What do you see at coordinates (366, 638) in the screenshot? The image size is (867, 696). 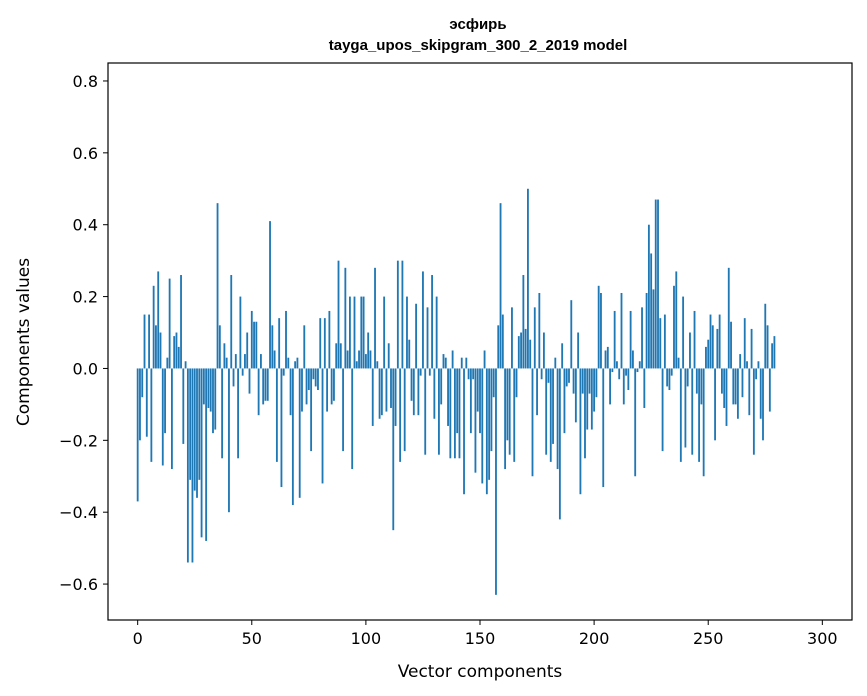 I see `x-tick-label: 100` at bounding box center [366, 638].